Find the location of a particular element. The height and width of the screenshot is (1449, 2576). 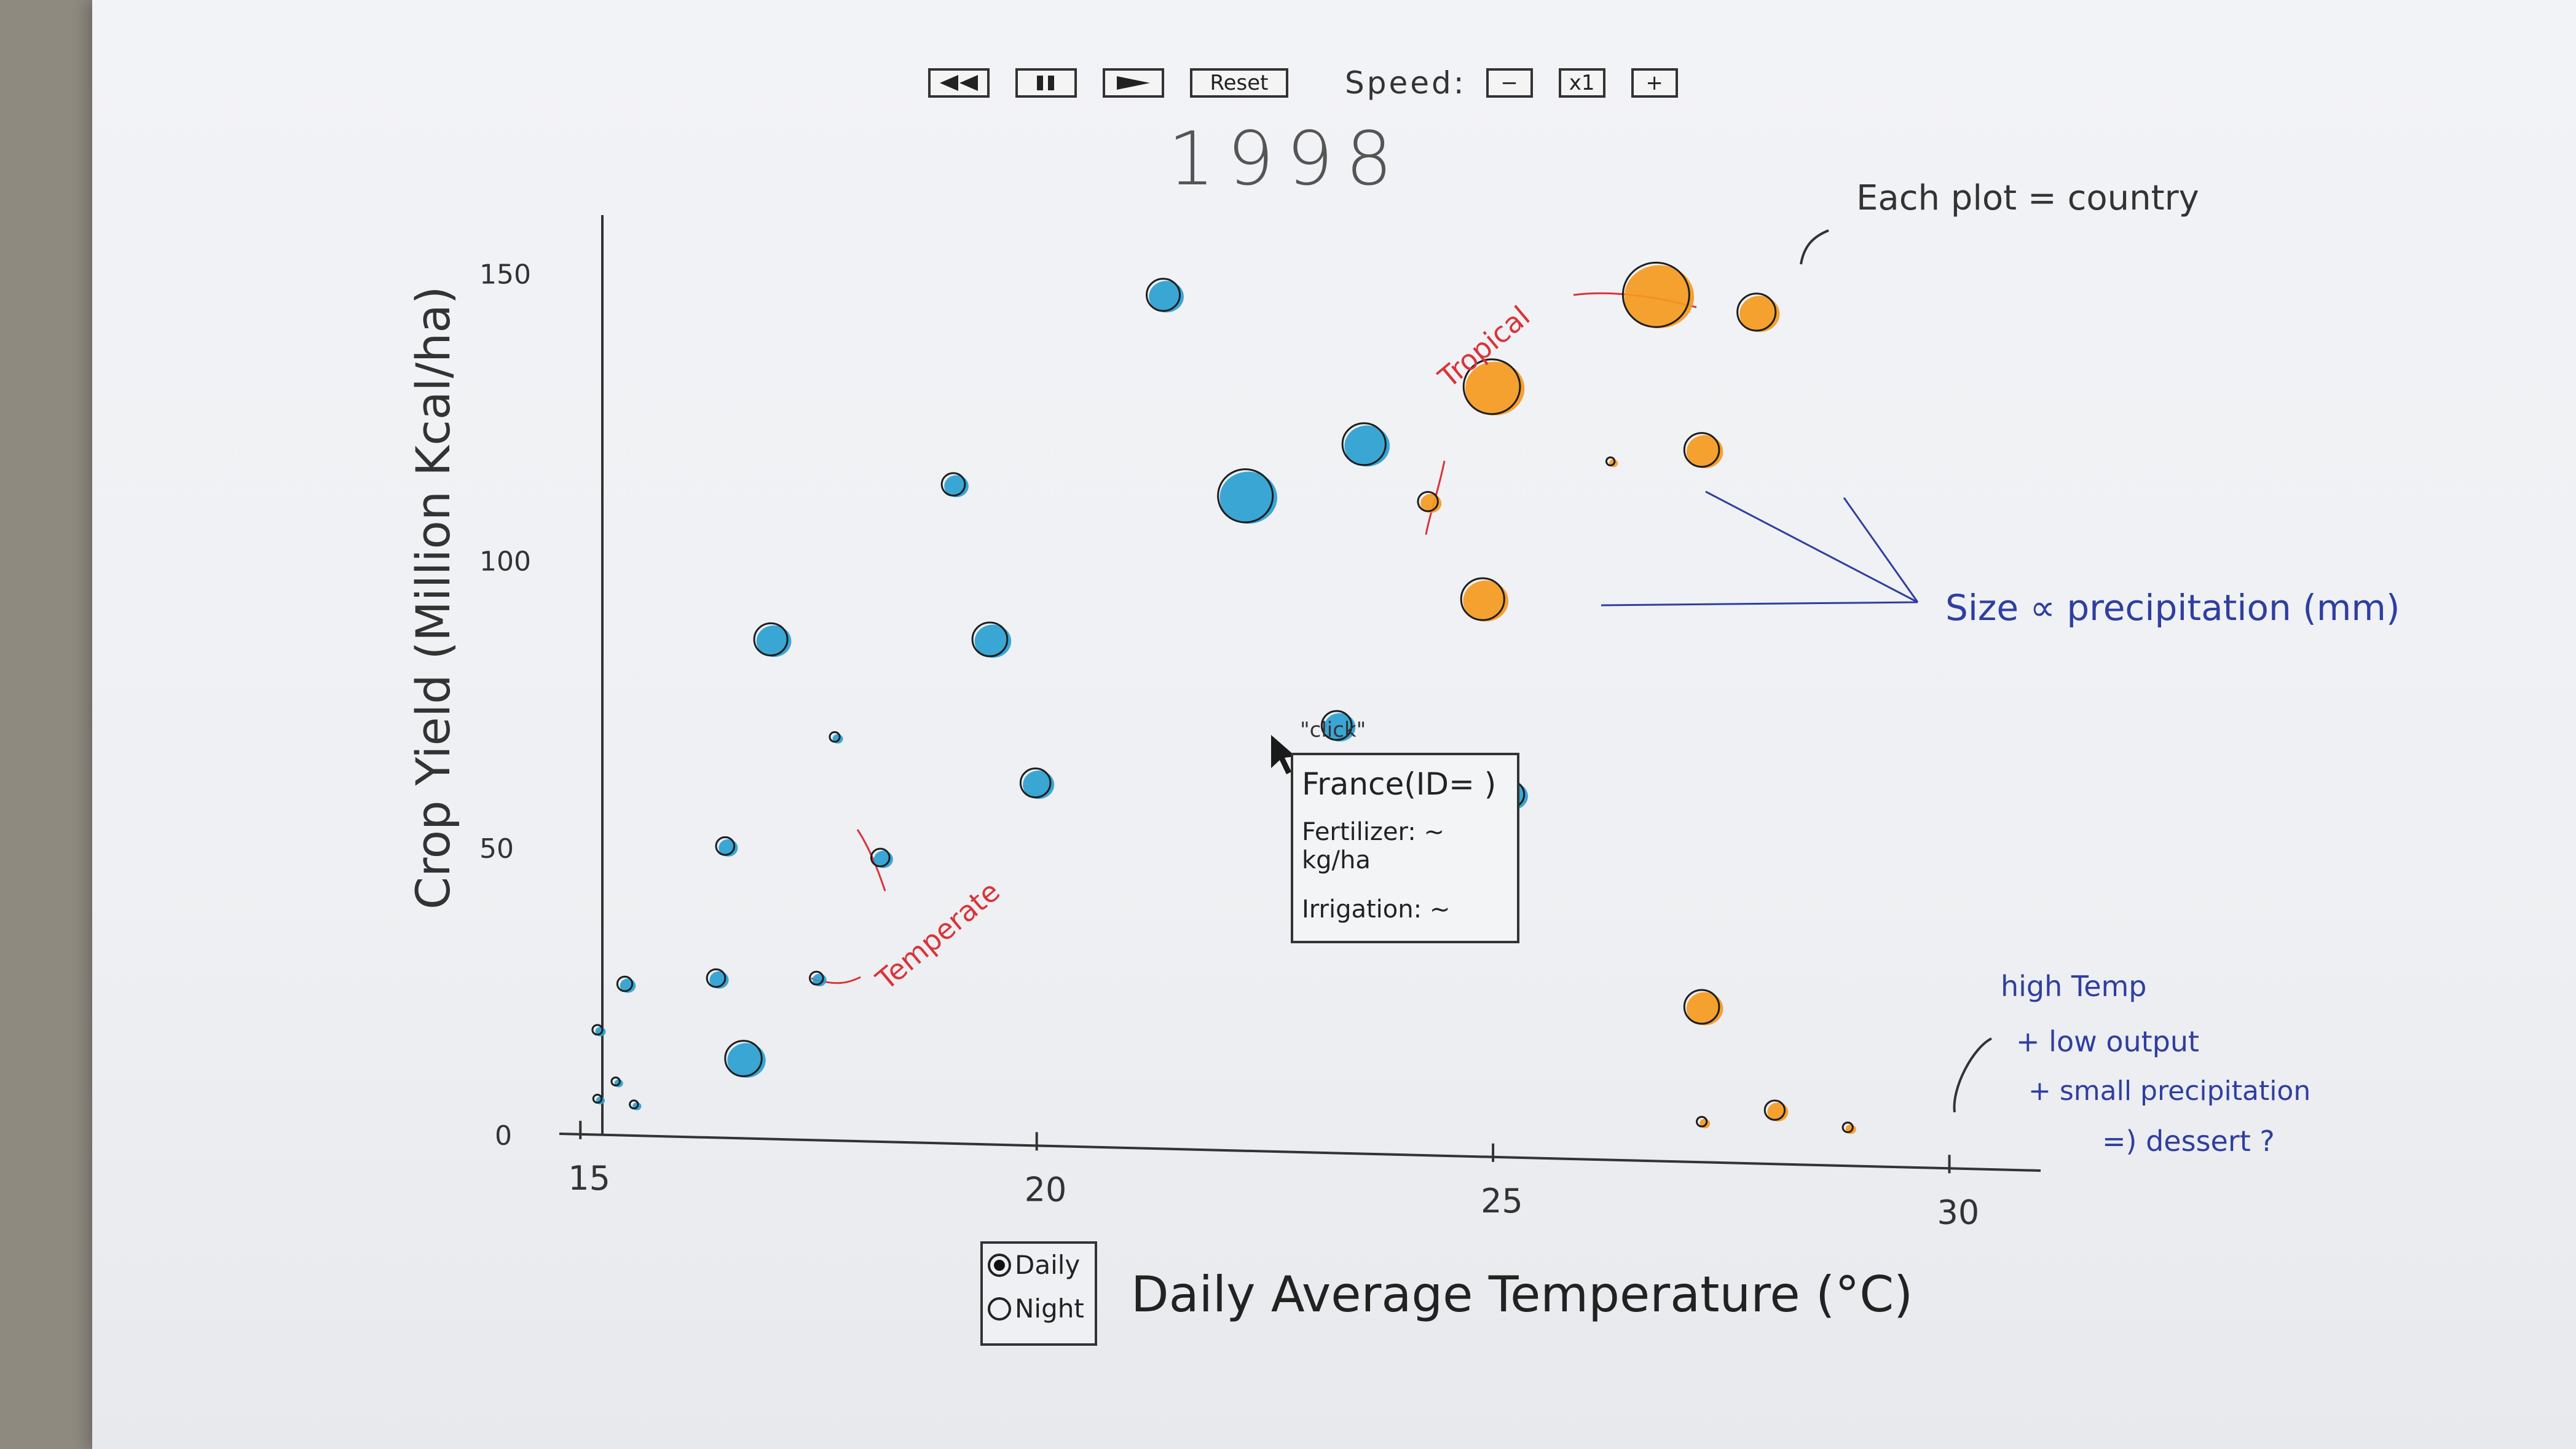

pause-button is located at coordinates (1046, 83).